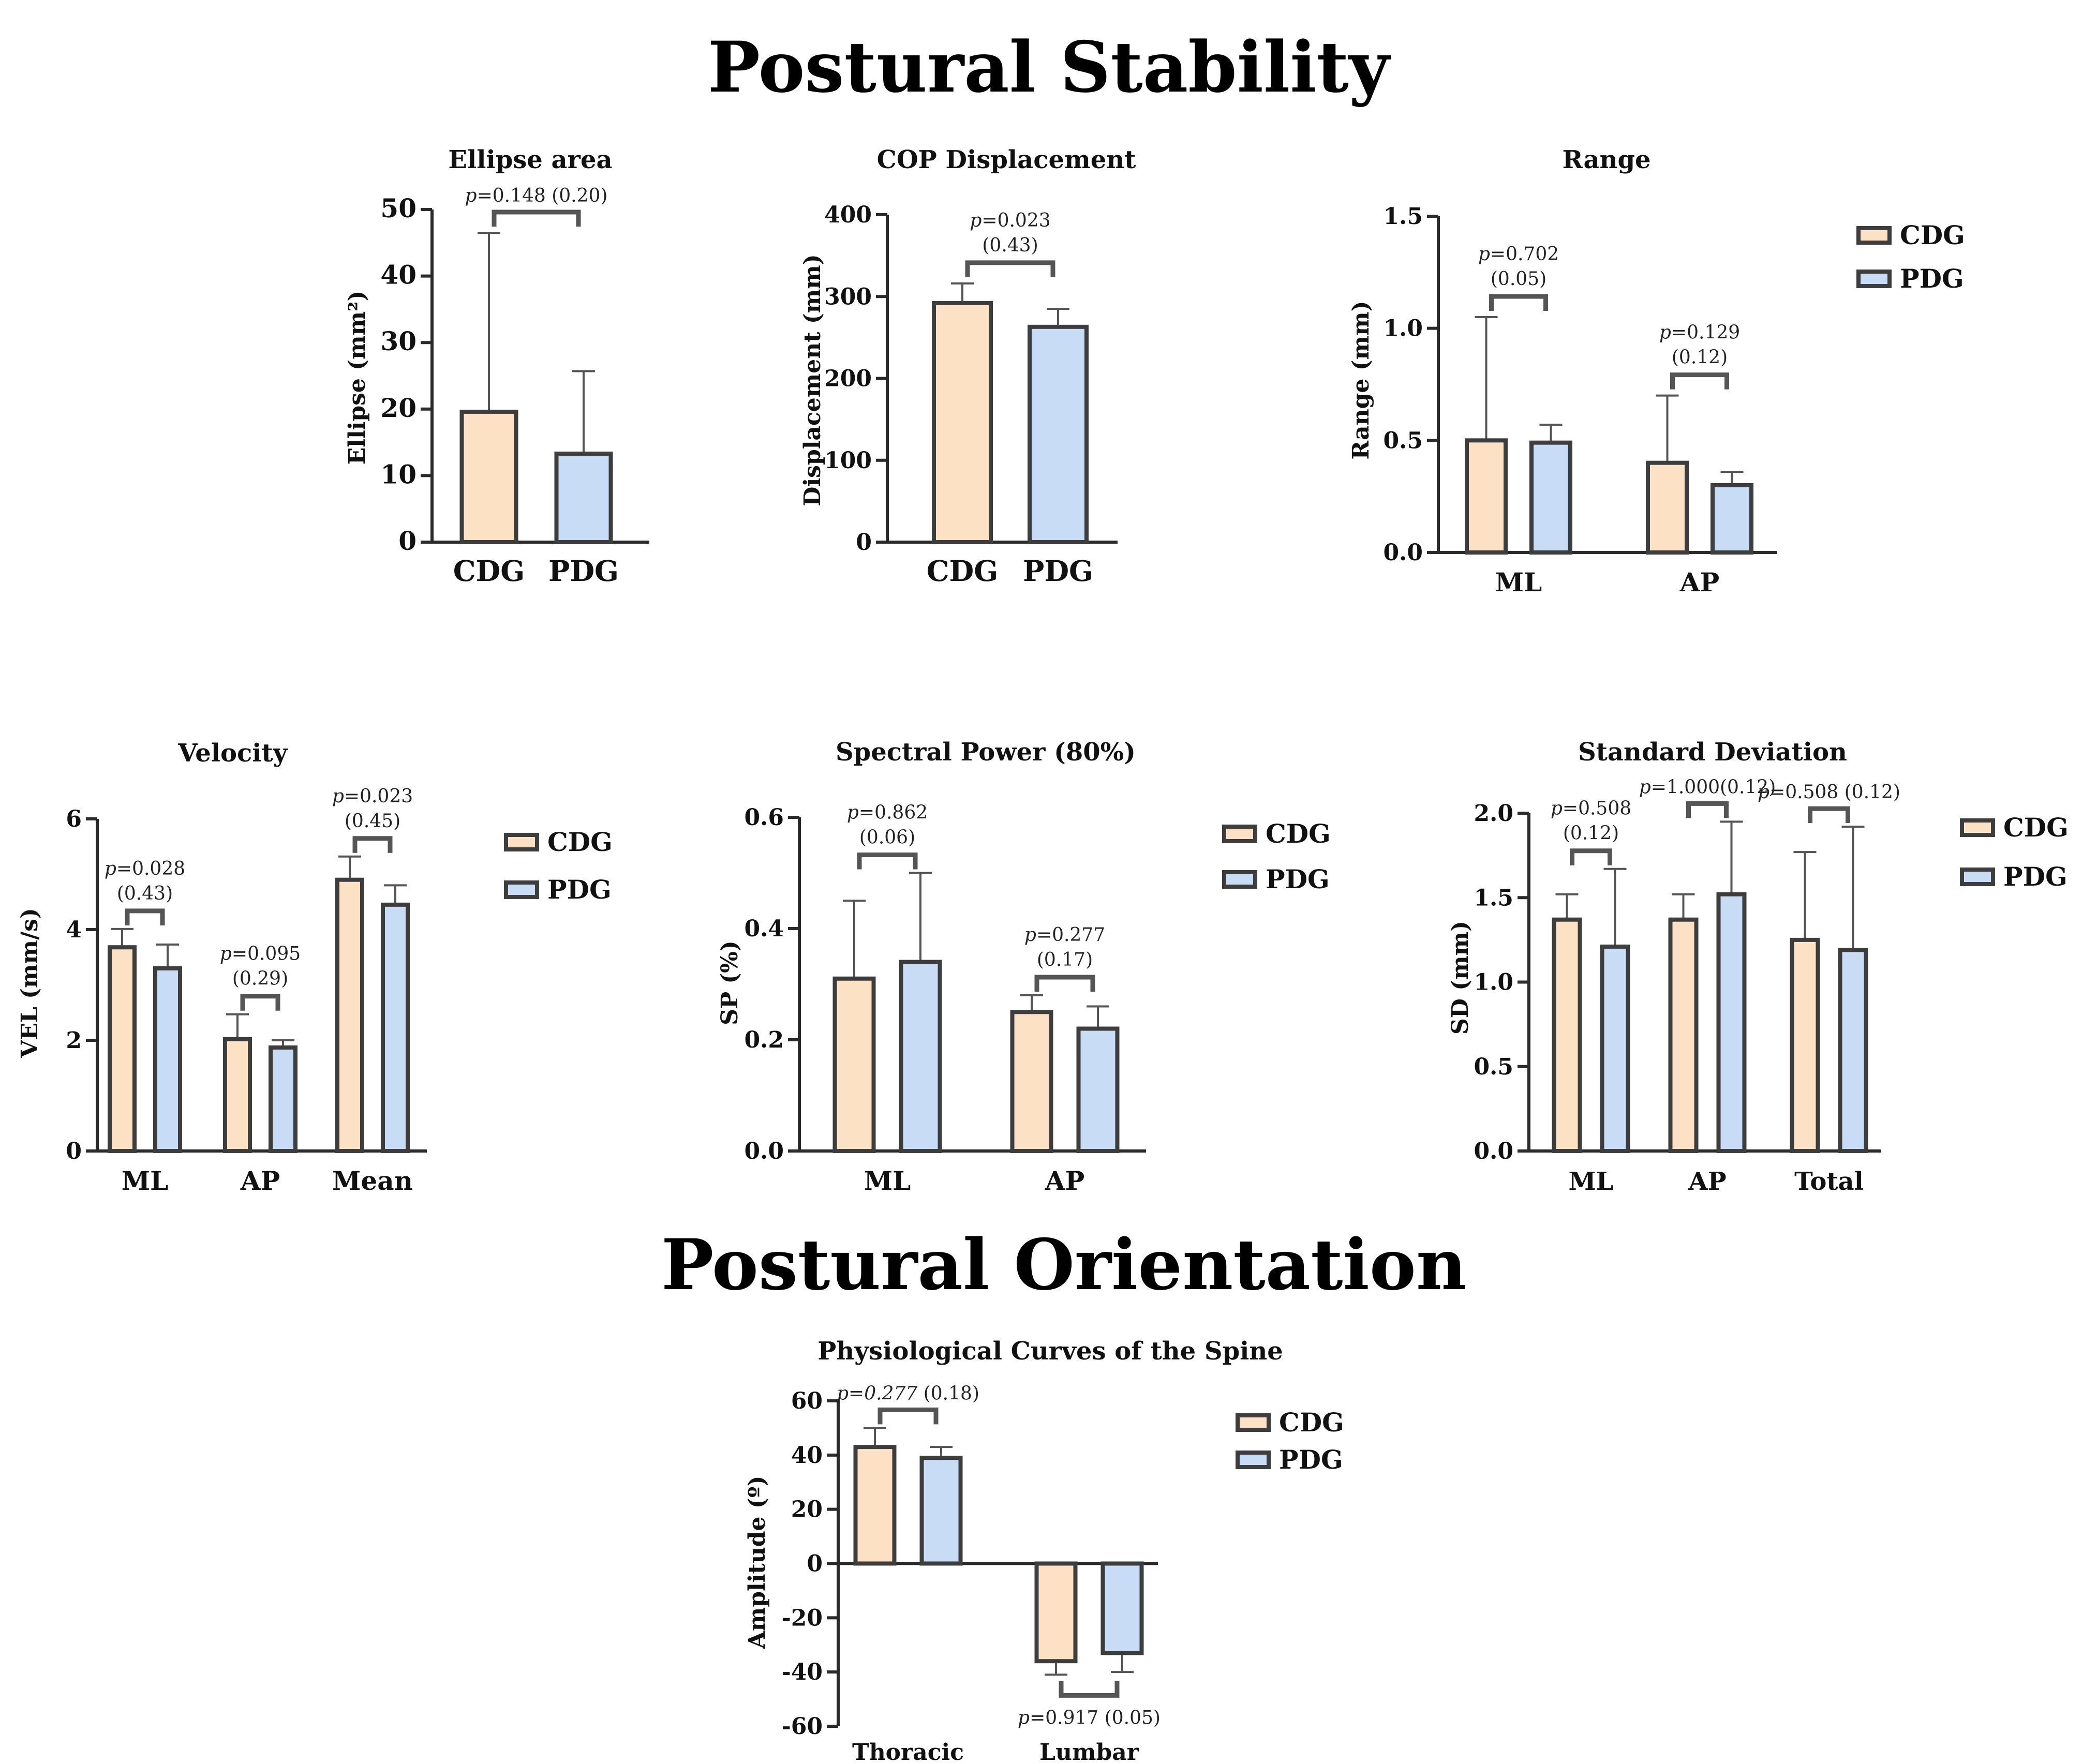 The width and height of the screenshot is (2097, 1764). I want to click on p-value-label: p=0.917 (0.05), so click(1089, 1718).